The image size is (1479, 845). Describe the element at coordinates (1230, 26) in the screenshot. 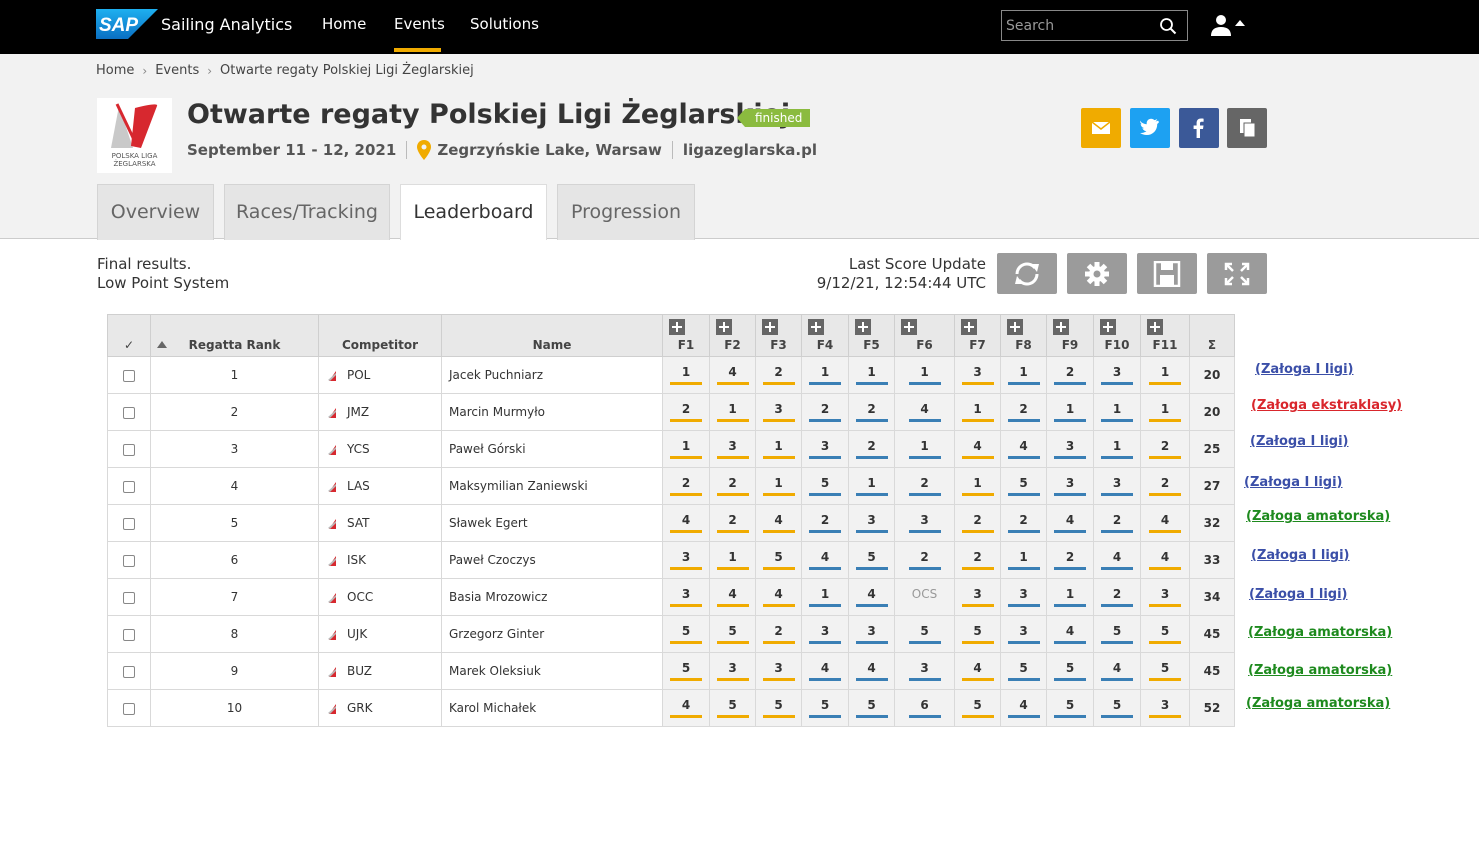

I see `user-menu-icon` at that location.